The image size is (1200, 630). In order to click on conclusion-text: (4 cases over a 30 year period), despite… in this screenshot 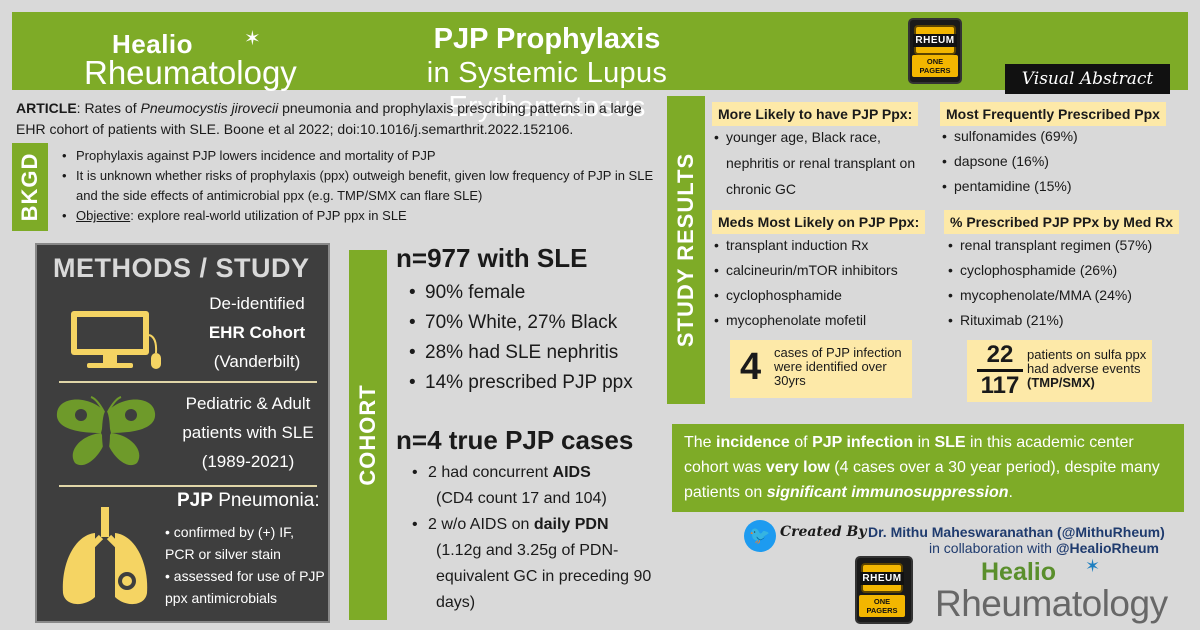, I will do `click(922, 480)`.